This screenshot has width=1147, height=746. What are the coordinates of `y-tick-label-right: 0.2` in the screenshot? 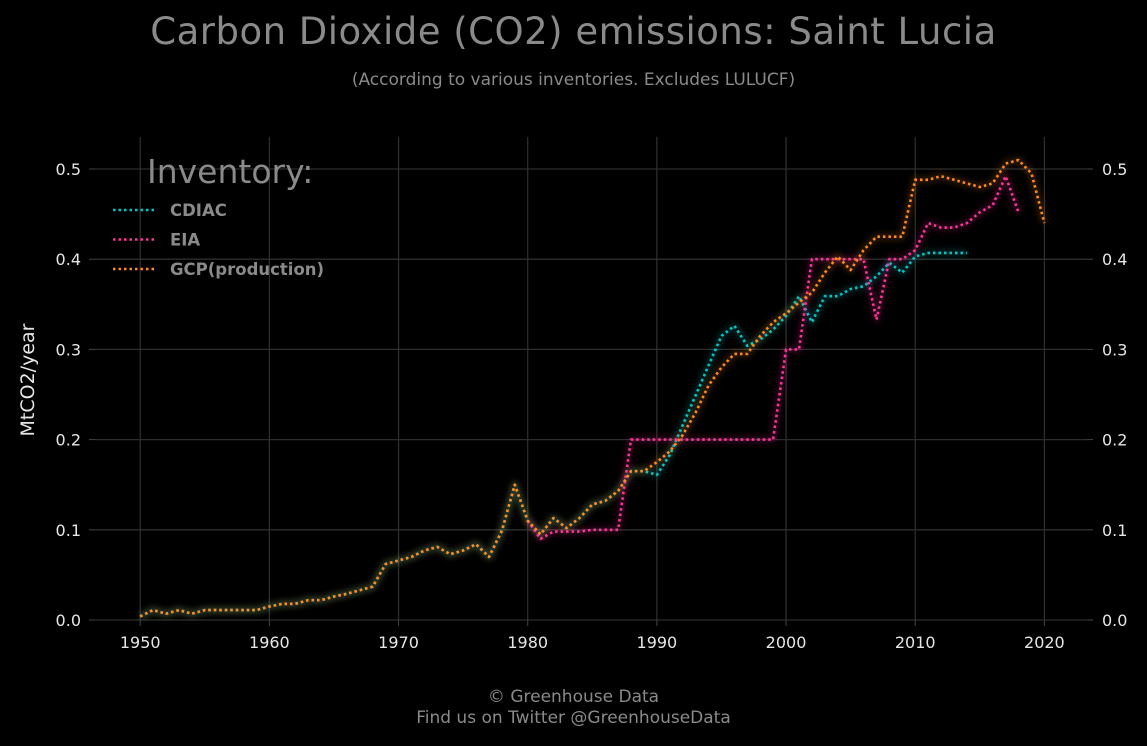 It's located at (1114, 440).